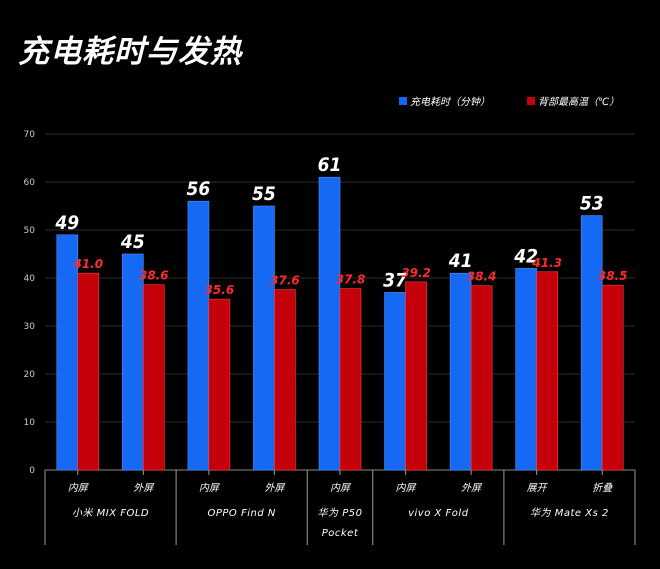  I want to click on data-label-charge-time: 42, so click(525, 256).